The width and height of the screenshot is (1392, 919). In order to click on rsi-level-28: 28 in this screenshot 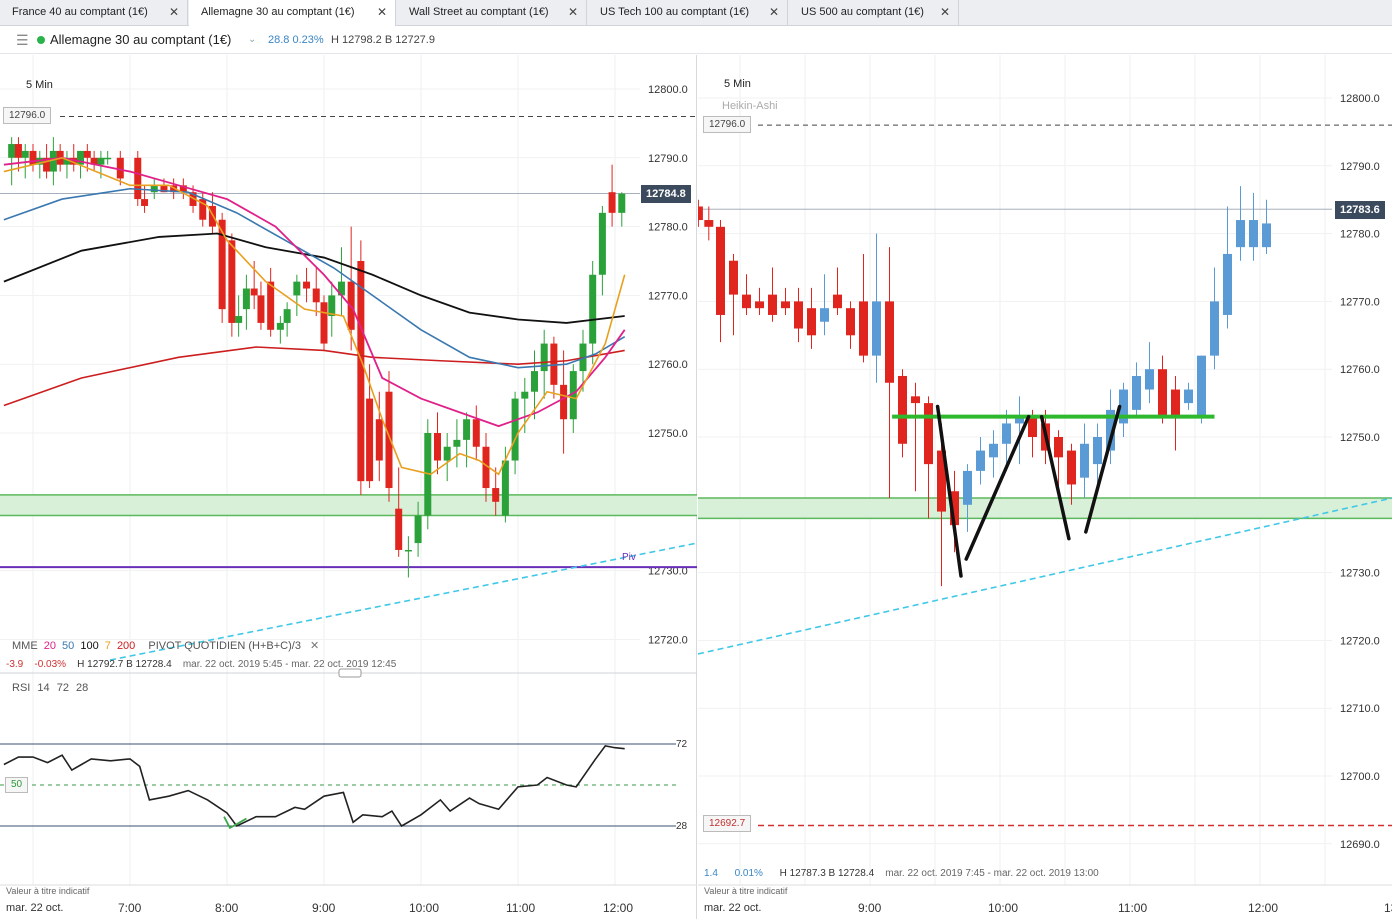, I will do `click(682, 826)`.